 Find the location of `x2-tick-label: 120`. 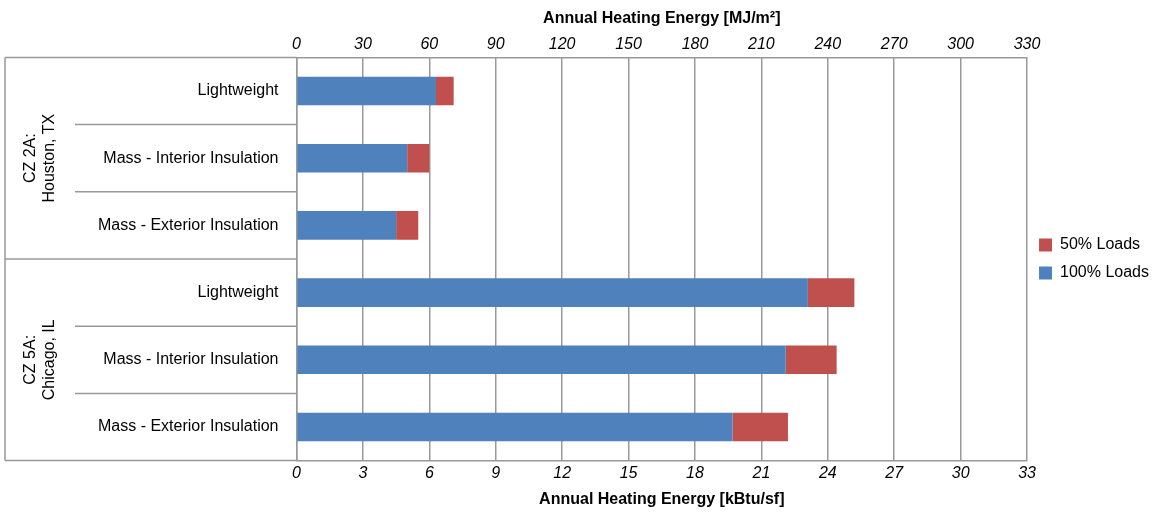

x2-tick-label: 120 is located at coordinates (562, 44).